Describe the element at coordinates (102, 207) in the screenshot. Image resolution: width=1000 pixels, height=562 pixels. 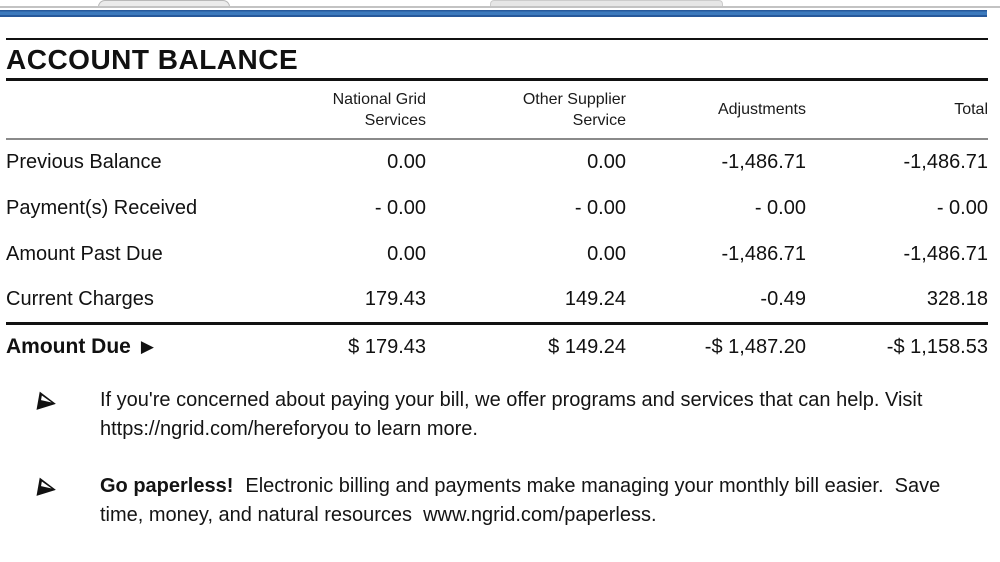
I see `row-label-payments-received: Payment(s) Received` at that location.